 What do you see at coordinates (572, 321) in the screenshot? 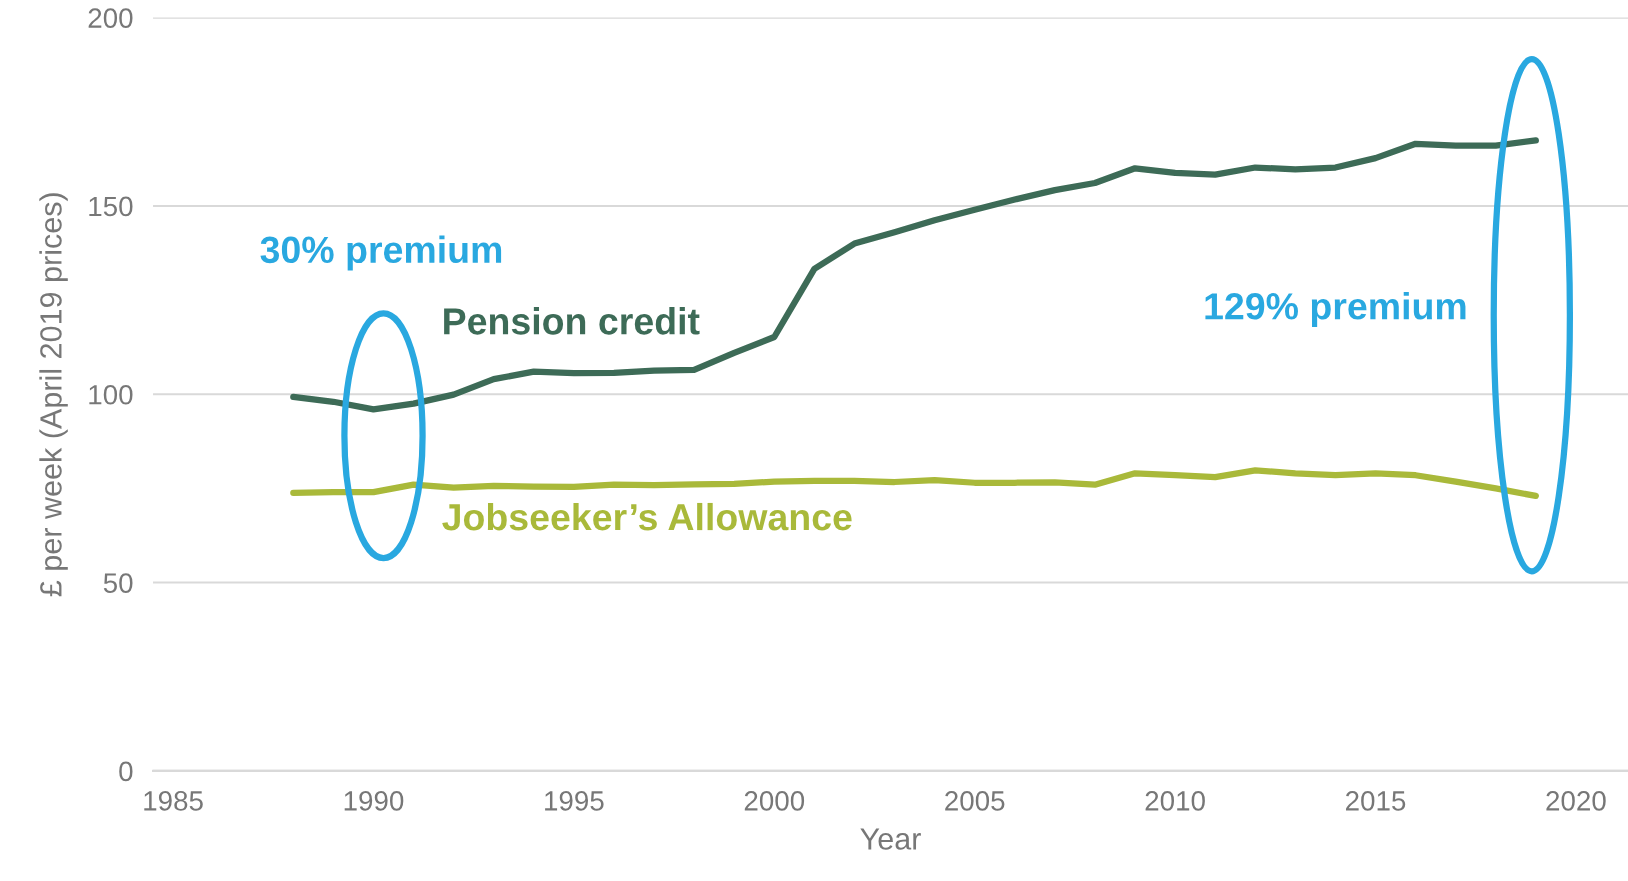
I see `series-label: Pension credit` at bounding box center [572, 321].